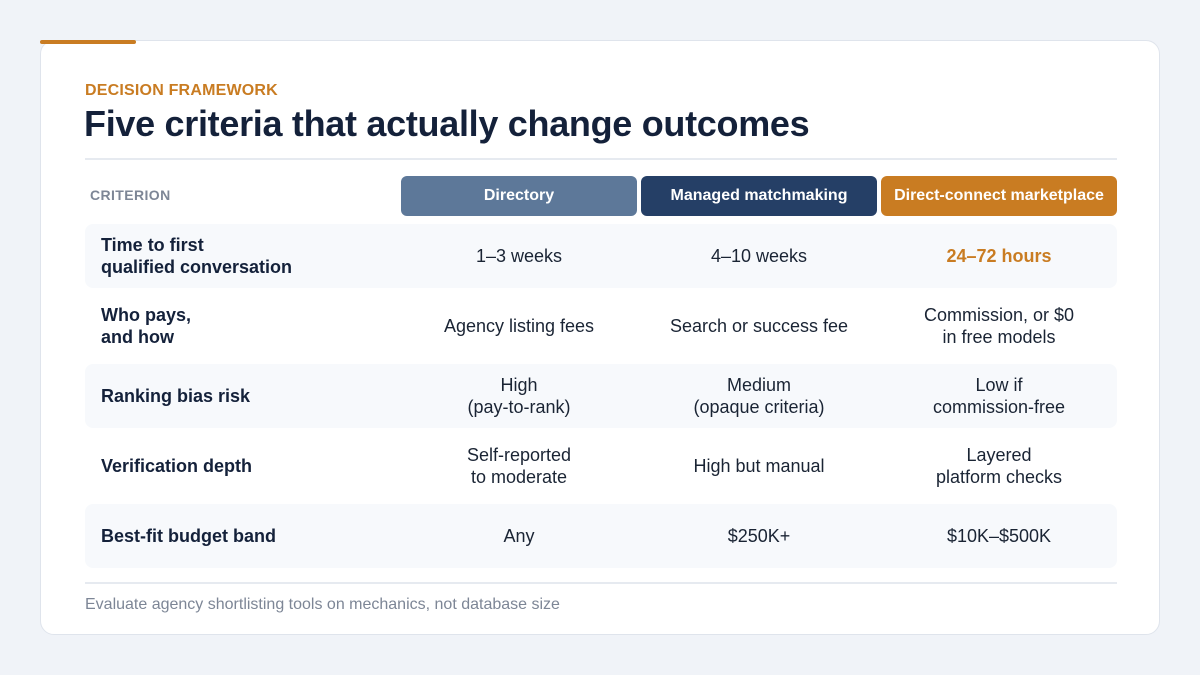 The image size is (1200, 675). I want to click on managed-matchmaking-value: High but manual, so click(759, 466).